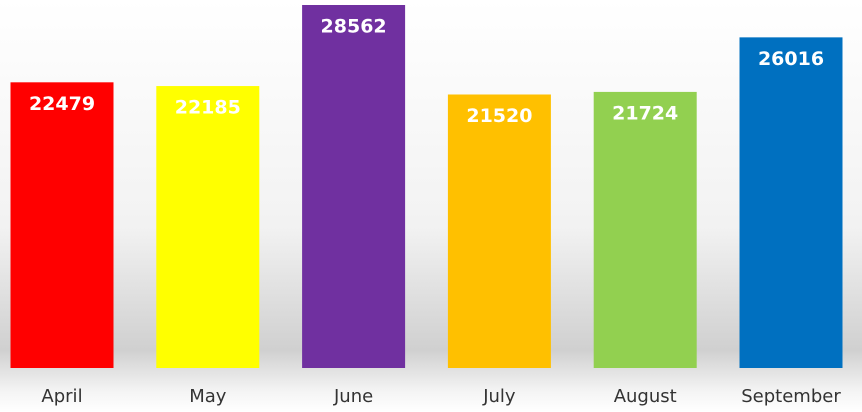  What do you see at coordinates (791, 396) in the screenshot?
I see `x-tick-label: September` at bounding box center [791, 396].